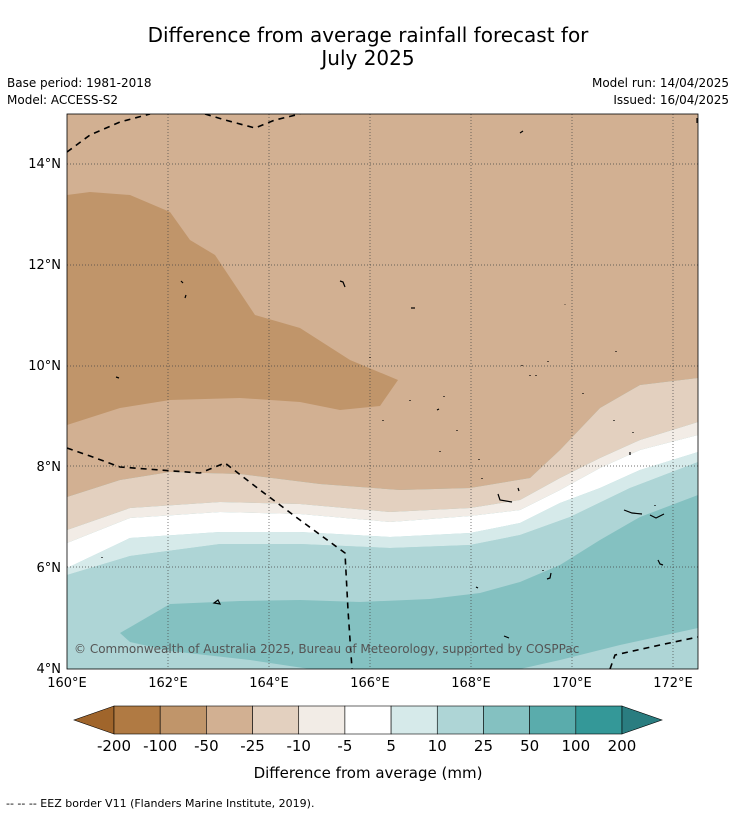 The height and width of the screenshot is (816, 736). I want to click on band-neg100-neg50, so click(232, 308).